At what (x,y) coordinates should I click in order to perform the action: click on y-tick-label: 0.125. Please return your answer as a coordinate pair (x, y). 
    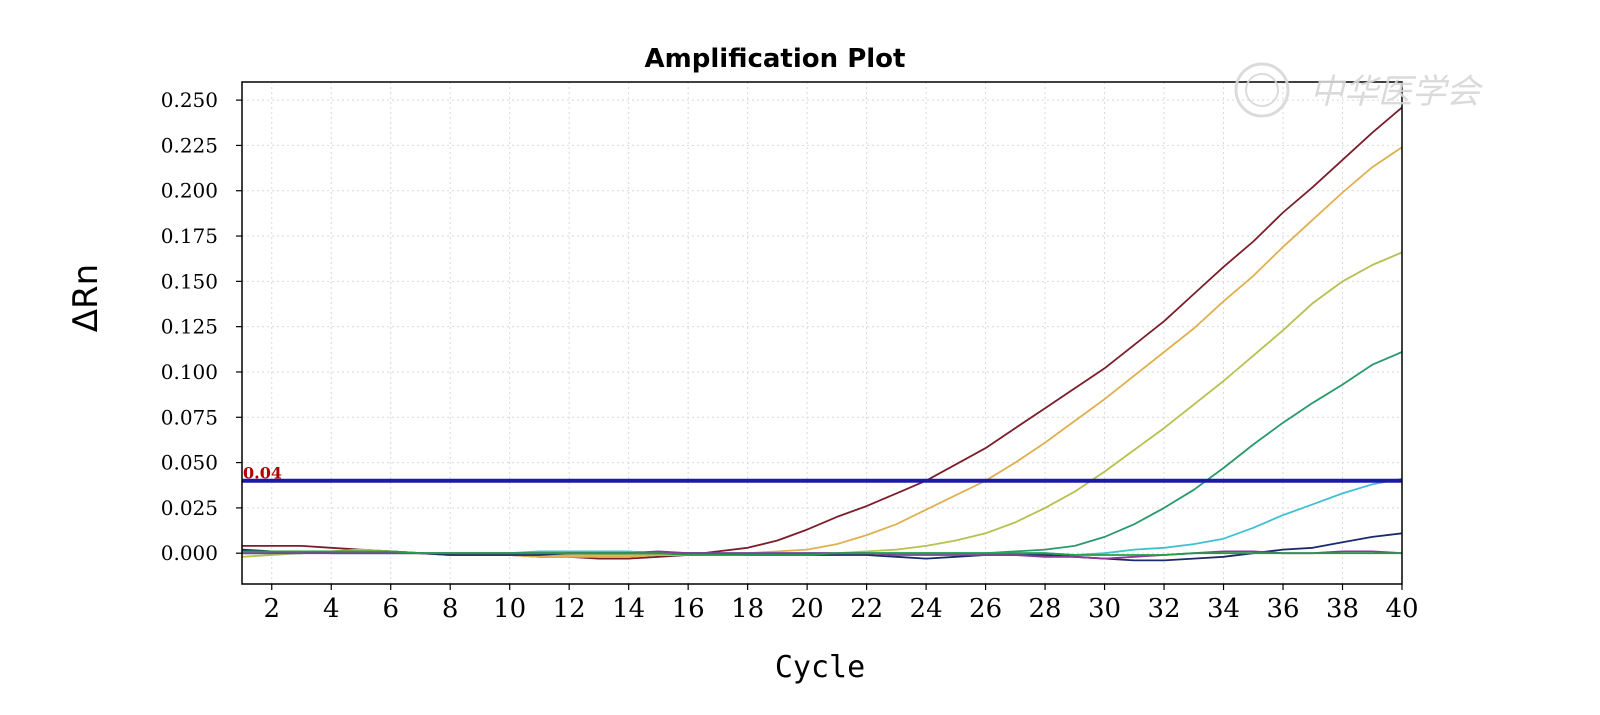
    Looking at the image, I should click on (189, 327).